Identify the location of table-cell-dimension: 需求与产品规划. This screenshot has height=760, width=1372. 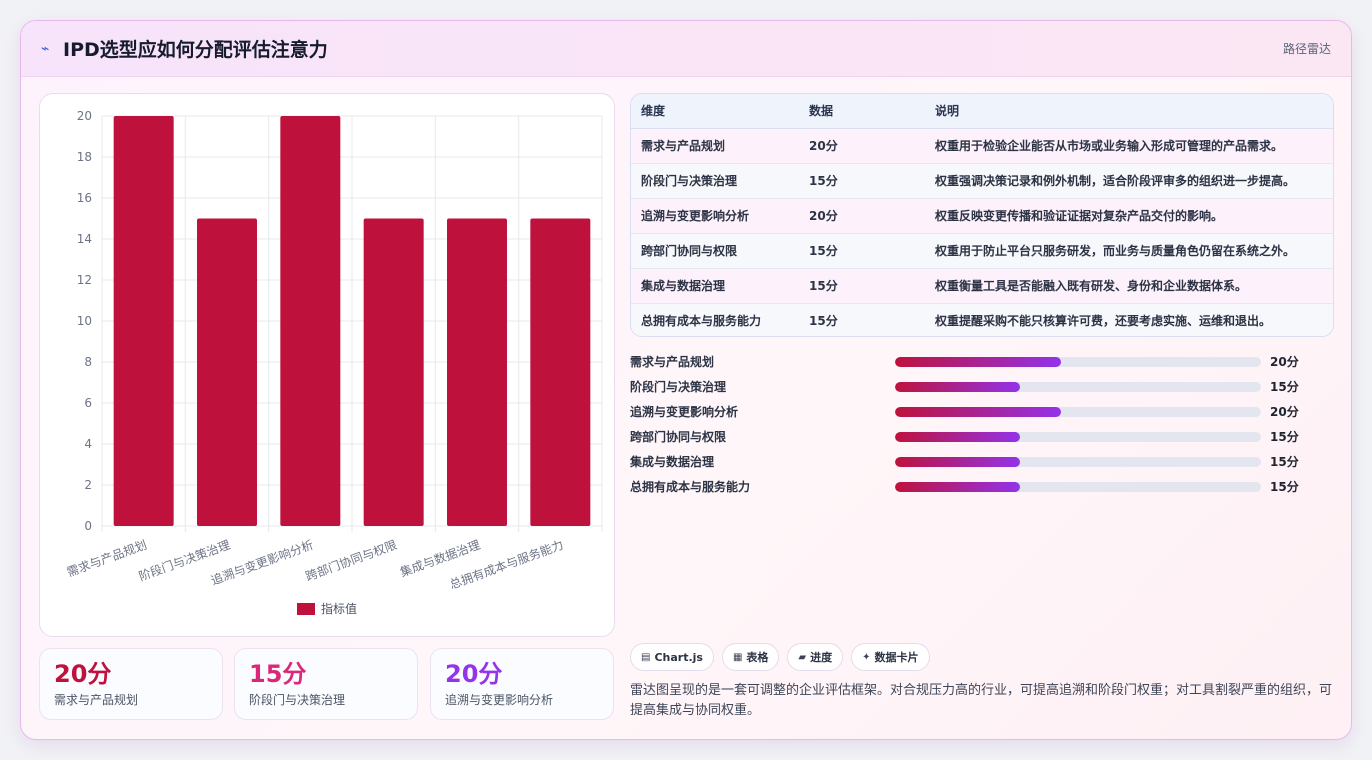
(715, 146).